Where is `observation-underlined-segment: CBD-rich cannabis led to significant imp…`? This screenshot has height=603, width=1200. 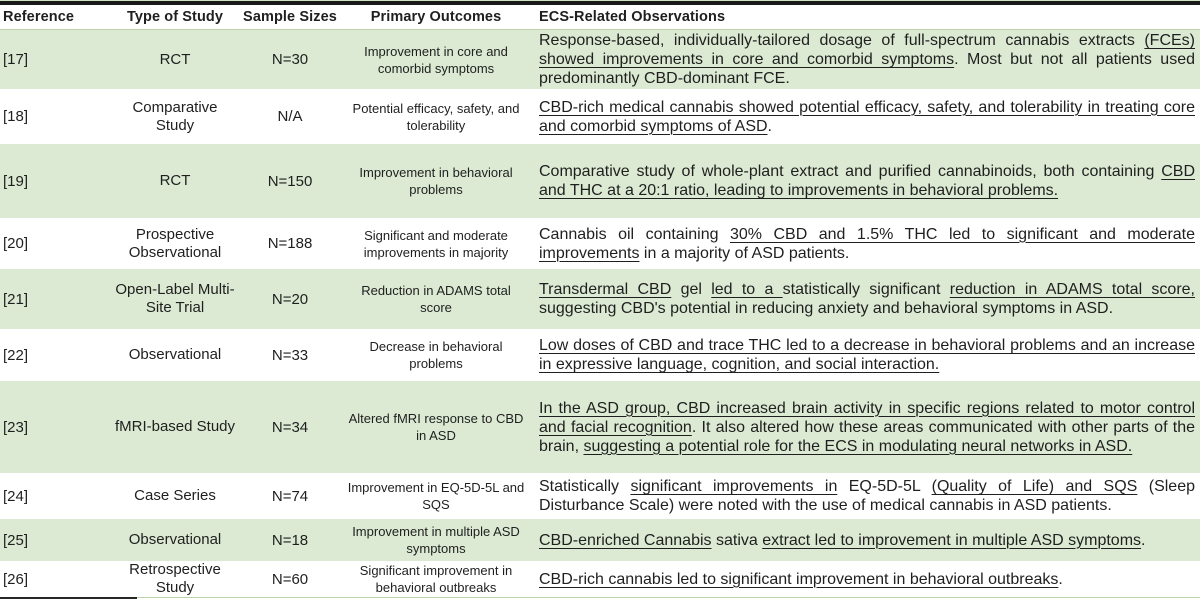 observation-underlined-segment: CBD-rich cannabis led to significant imp… is located at coordinates (799, 579).